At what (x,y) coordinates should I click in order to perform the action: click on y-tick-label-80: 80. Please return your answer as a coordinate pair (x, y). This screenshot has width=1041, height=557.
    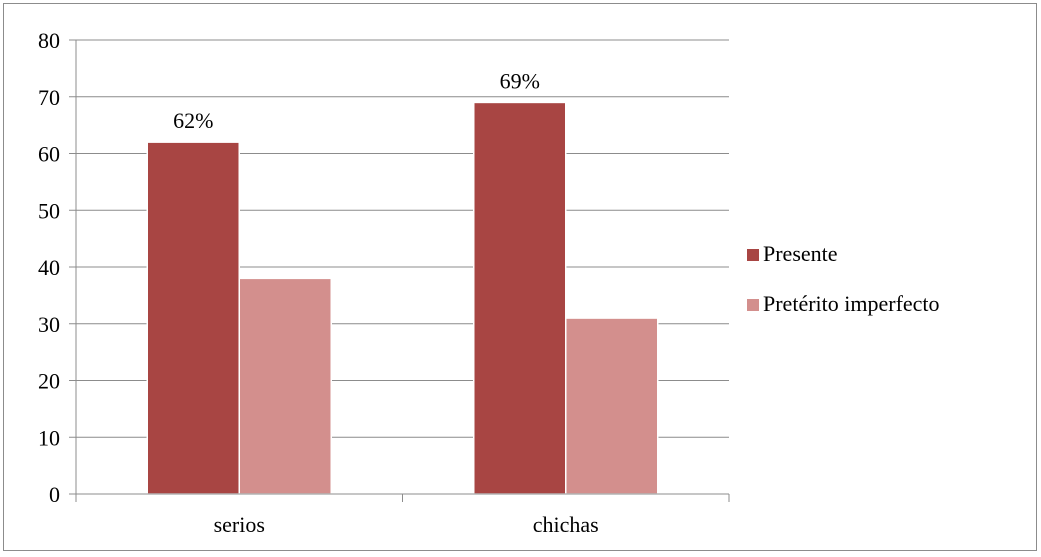
    Looking at the image, I should click on (49, 40).